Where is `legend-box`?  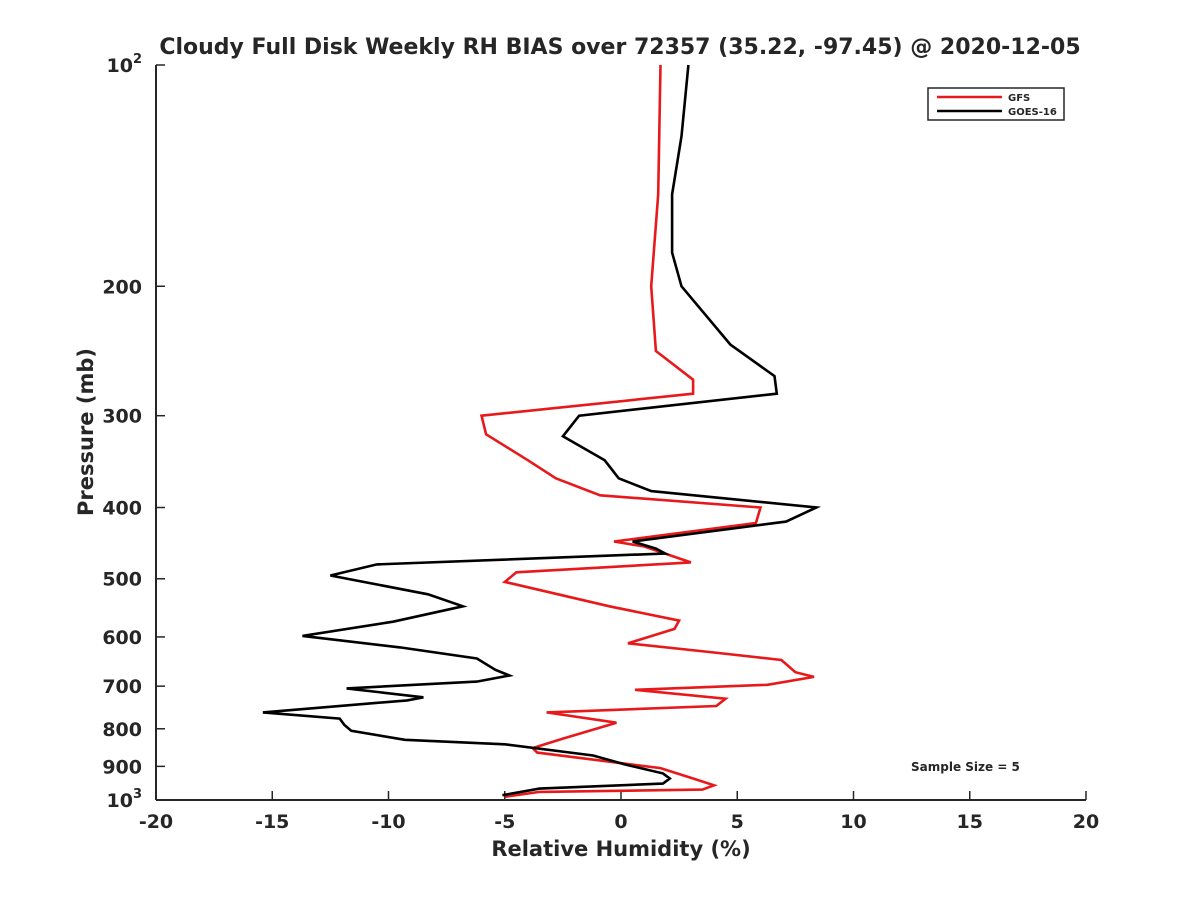 legend-box is located at coordinates (996, 104).